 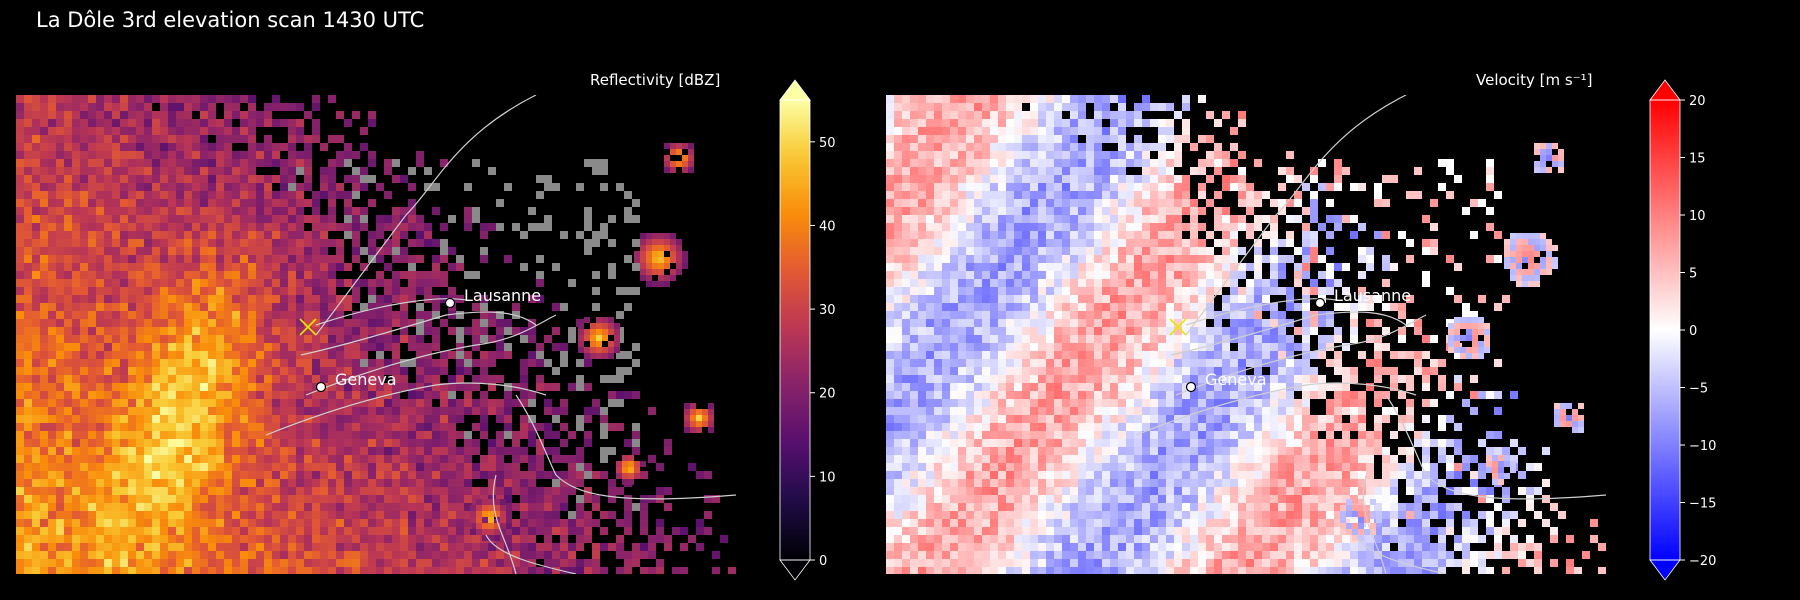 What do you see at coordinates (1693, 274) in the screenshot?
I see `colorbar-tick-label: 5` at bounding box center [1693, 274].